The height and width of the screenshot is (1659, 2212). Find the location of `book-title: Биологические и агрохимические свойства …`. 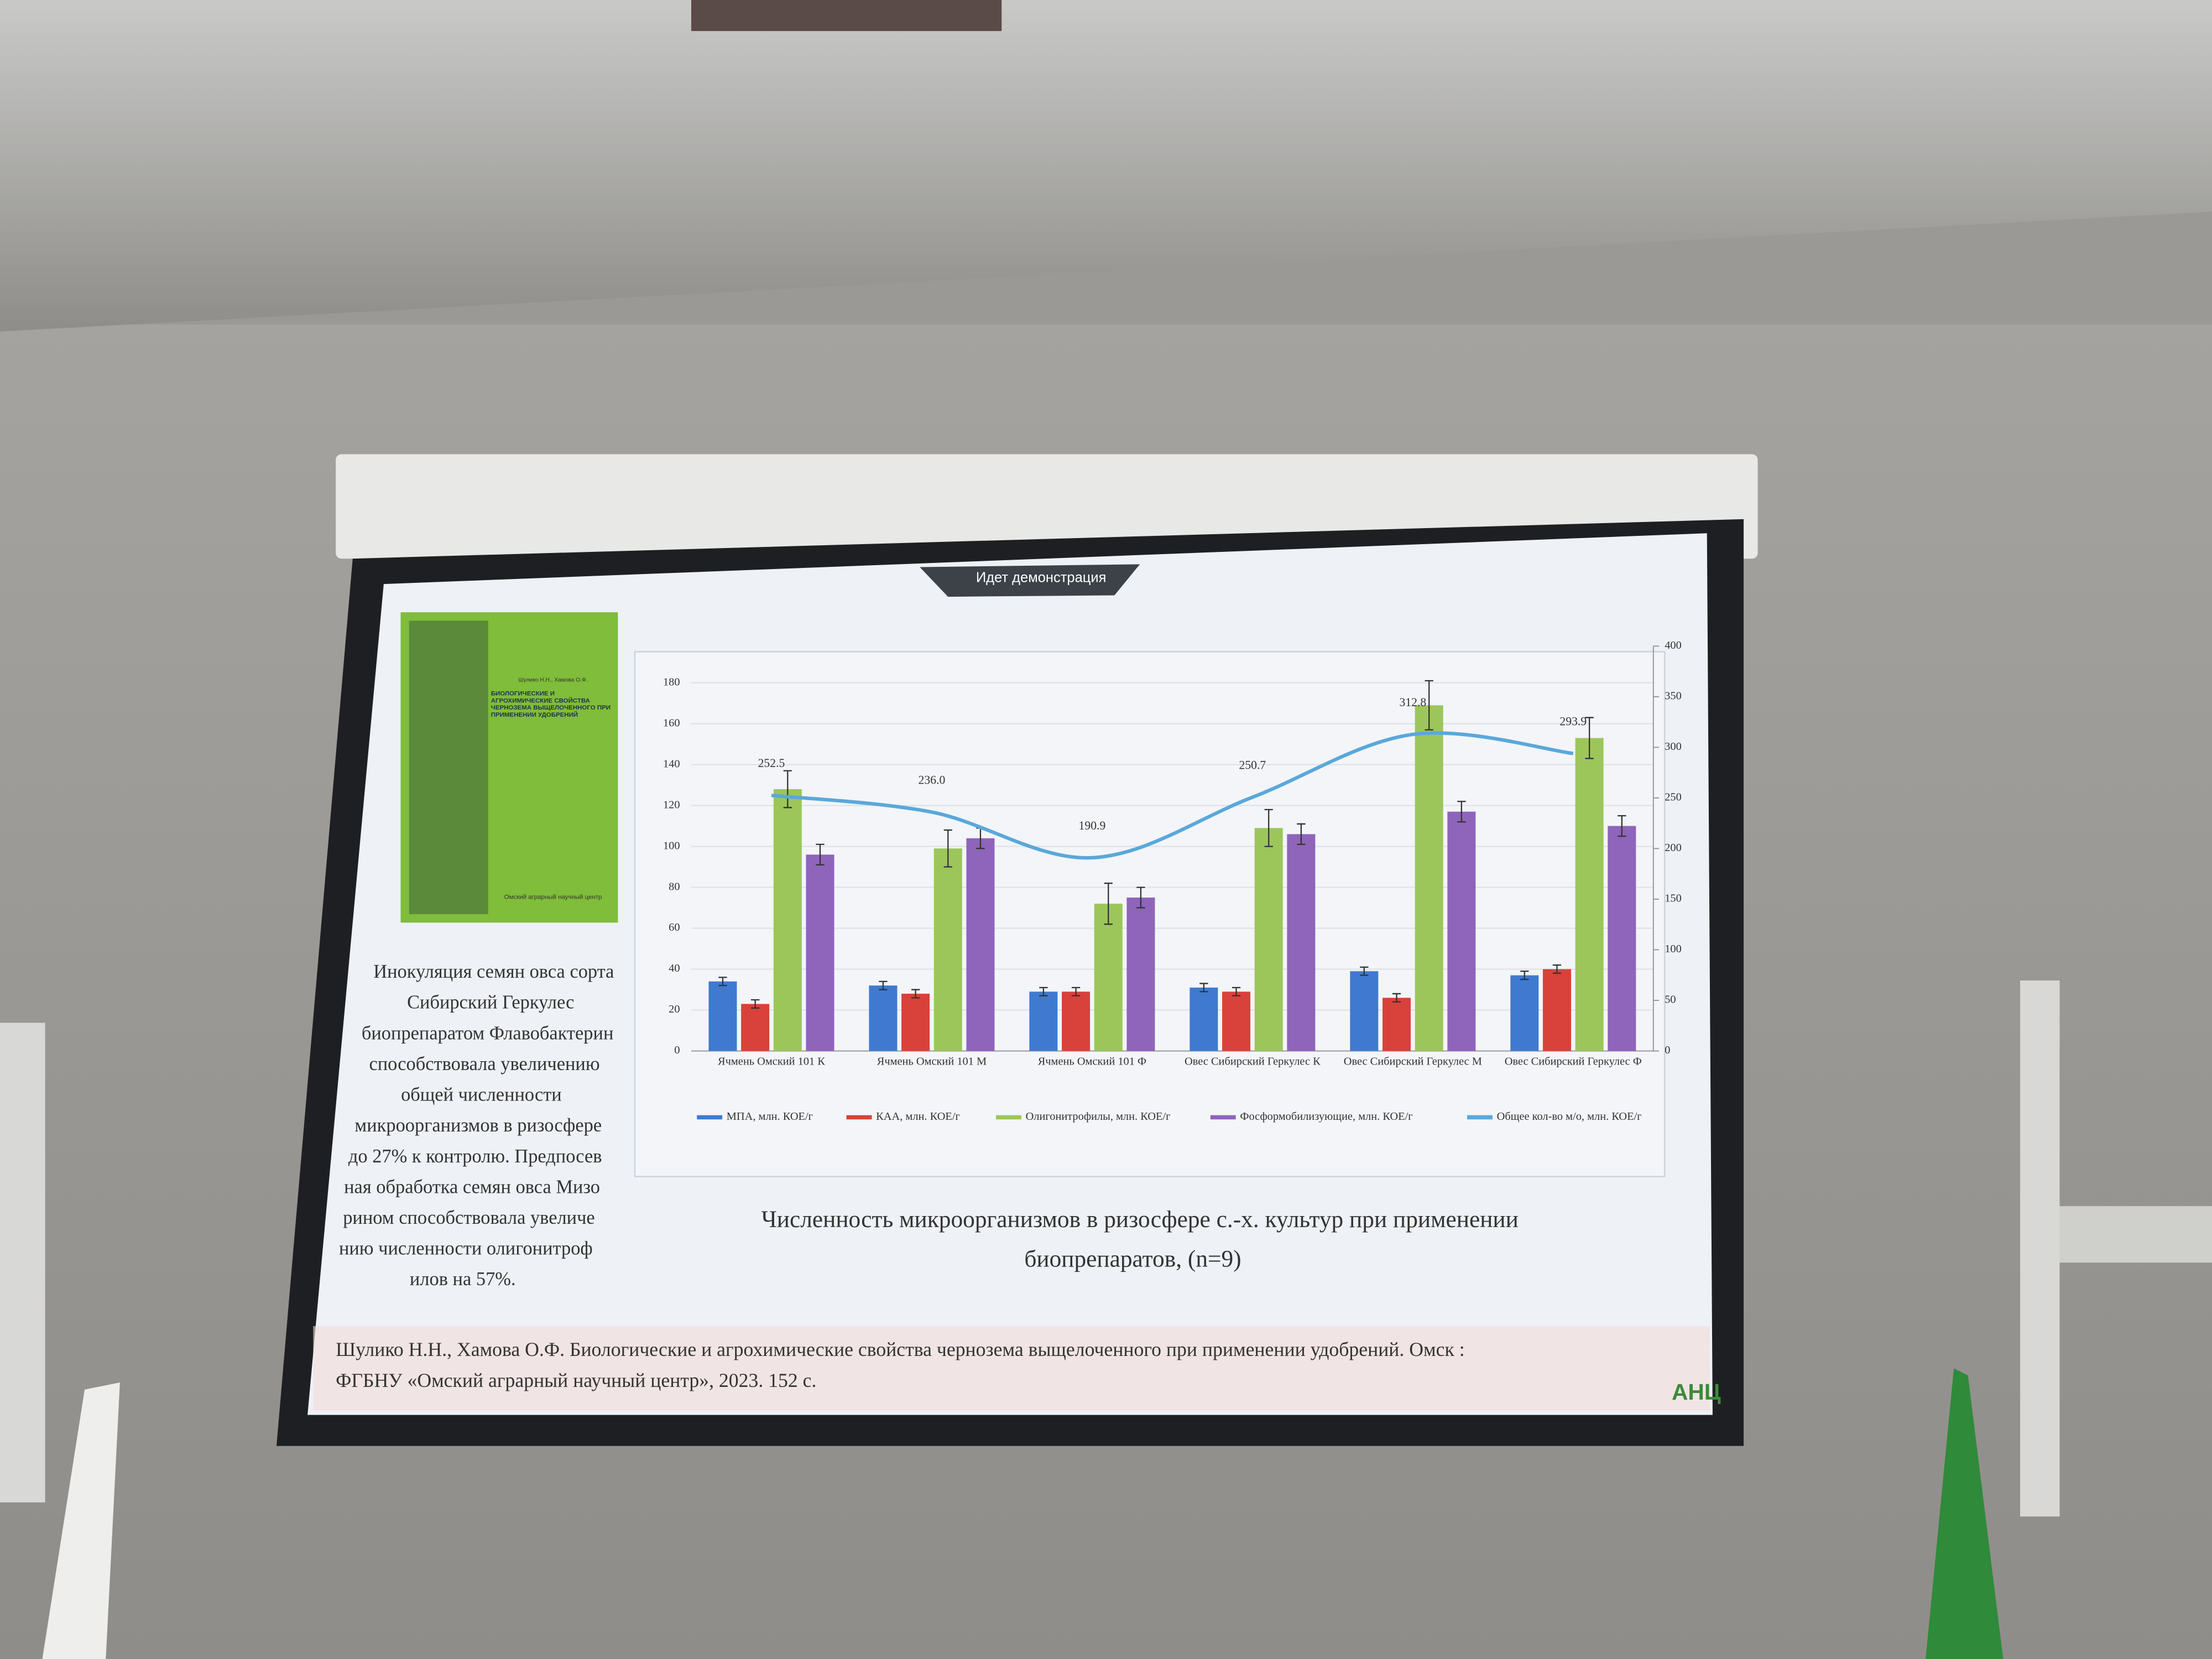

book-title: Биологические и агрохимические свойства … is located at coordinates (551, 705).